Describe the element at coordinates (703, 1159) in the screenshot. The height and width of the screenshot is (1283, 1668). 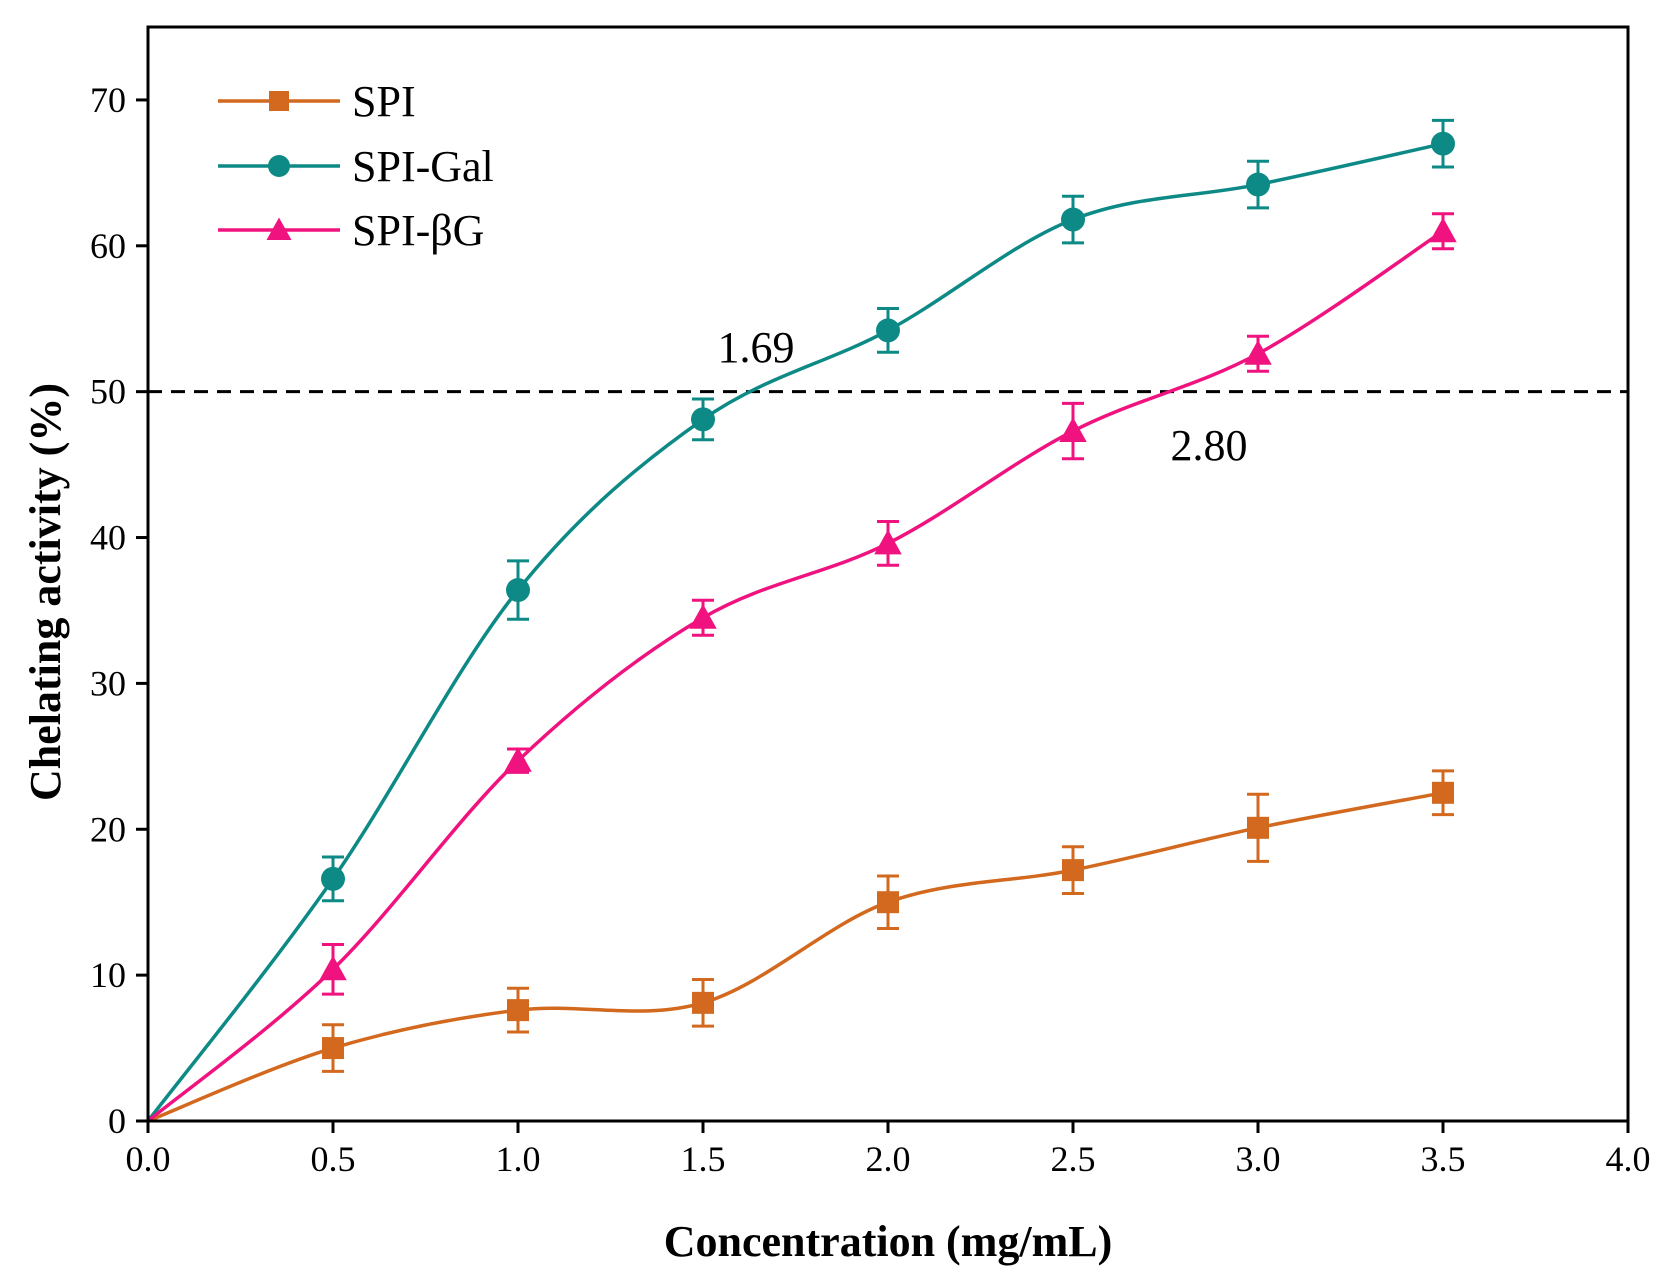
I see `x-tick-label: 1.5` at that location.